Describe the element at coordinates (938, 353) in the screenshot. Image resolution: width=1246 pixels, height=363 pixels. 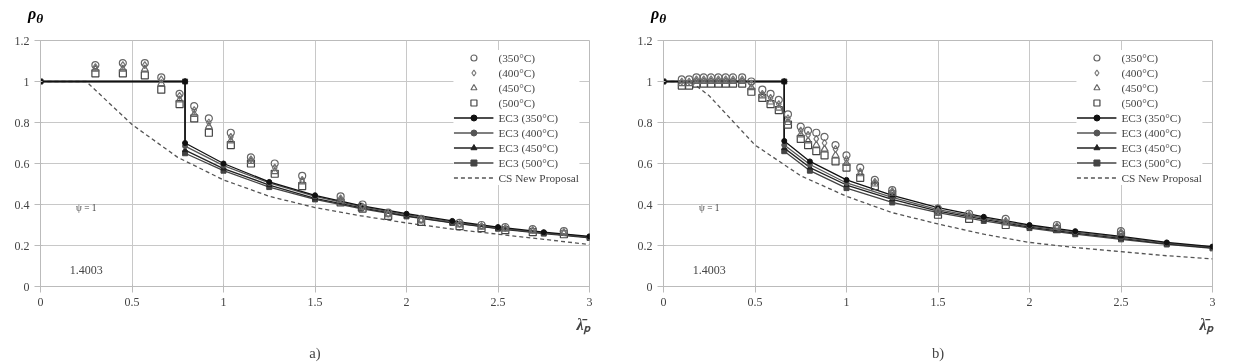
I see `text: b)` at that location.